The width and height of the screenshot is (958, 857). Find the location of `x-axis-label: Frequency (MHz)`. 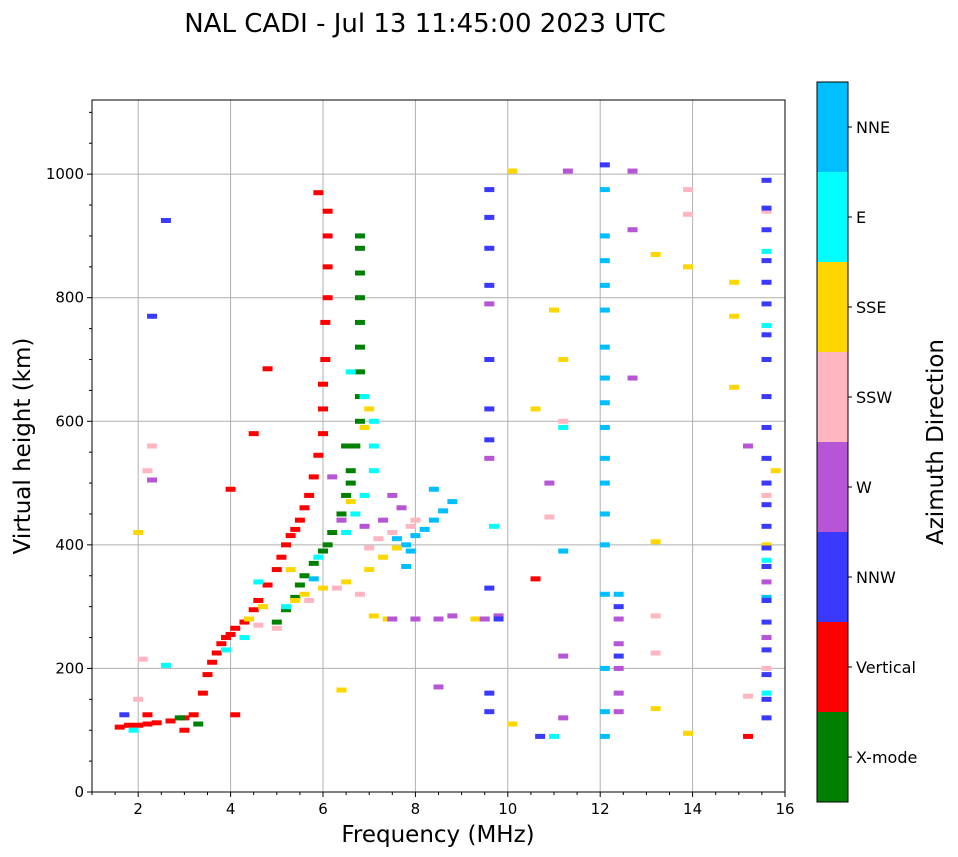

x-axis-label: Frequency (MHz) is located at coordinates (437, 835).